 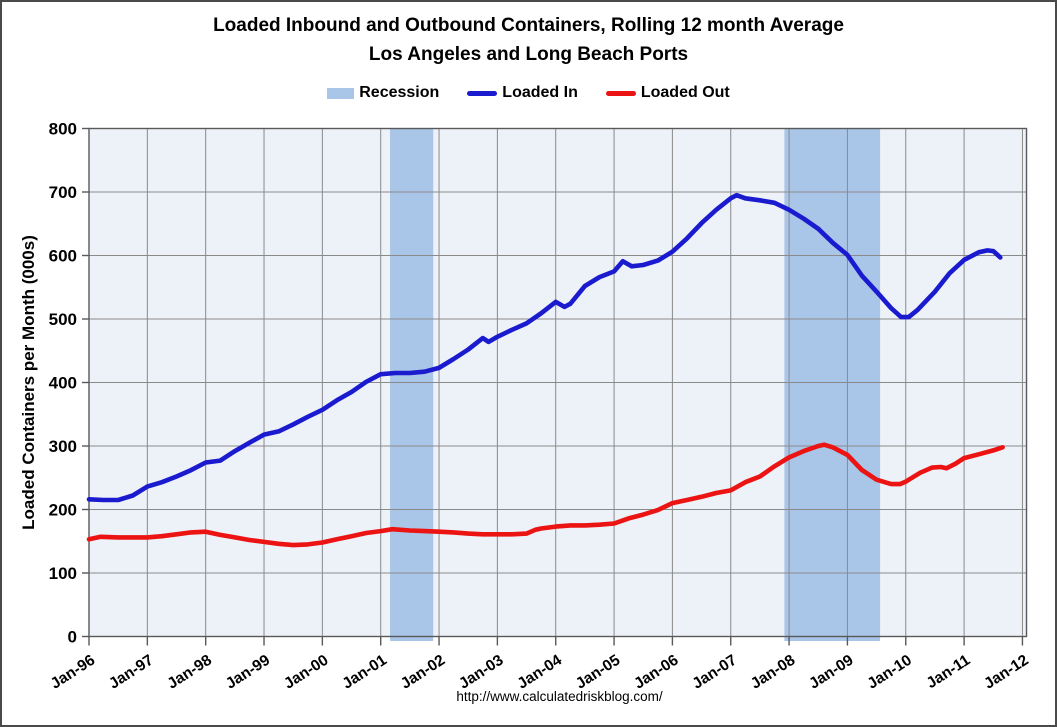 What do you see at coordinates (482, 93) in the screenshot?
I see `loaded-in-line-swatch-icon` at bounding box center [482, 93].